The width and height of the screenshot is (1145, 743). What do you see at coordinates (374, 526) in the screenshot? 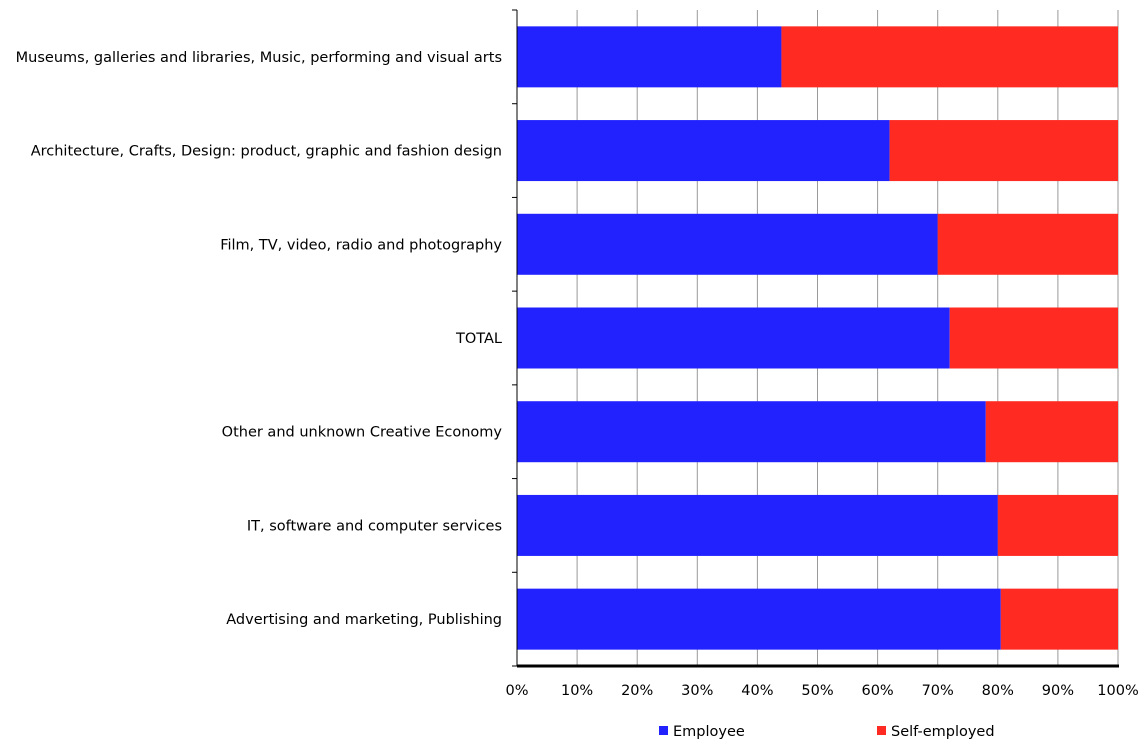
I see `category-label: IT, software and computer services` at bounding box center [374, 526].